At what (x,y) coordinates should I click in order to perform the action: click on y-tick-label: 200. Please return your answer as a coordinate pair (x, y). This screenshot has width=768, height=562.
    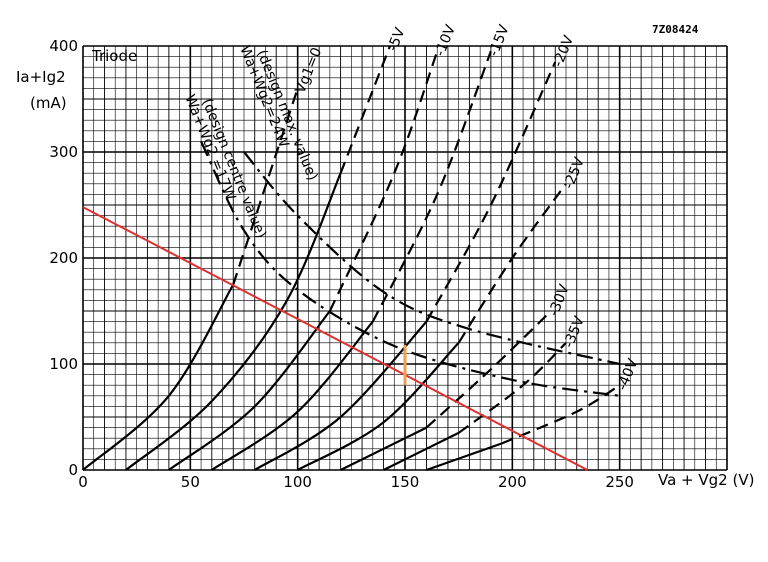
    Looking at the image, I should click on (63, 258).